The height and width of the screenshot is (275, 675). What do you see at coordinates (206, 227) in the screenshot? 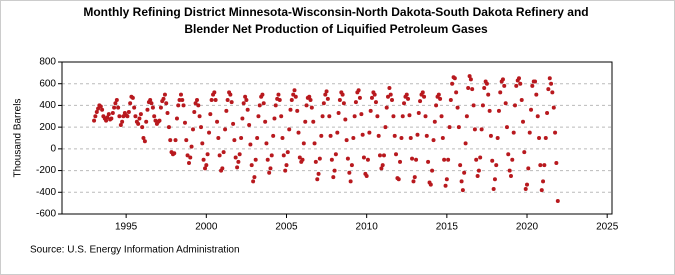
I see `x-tick-label: 2000` at bounding box center [206, 227].